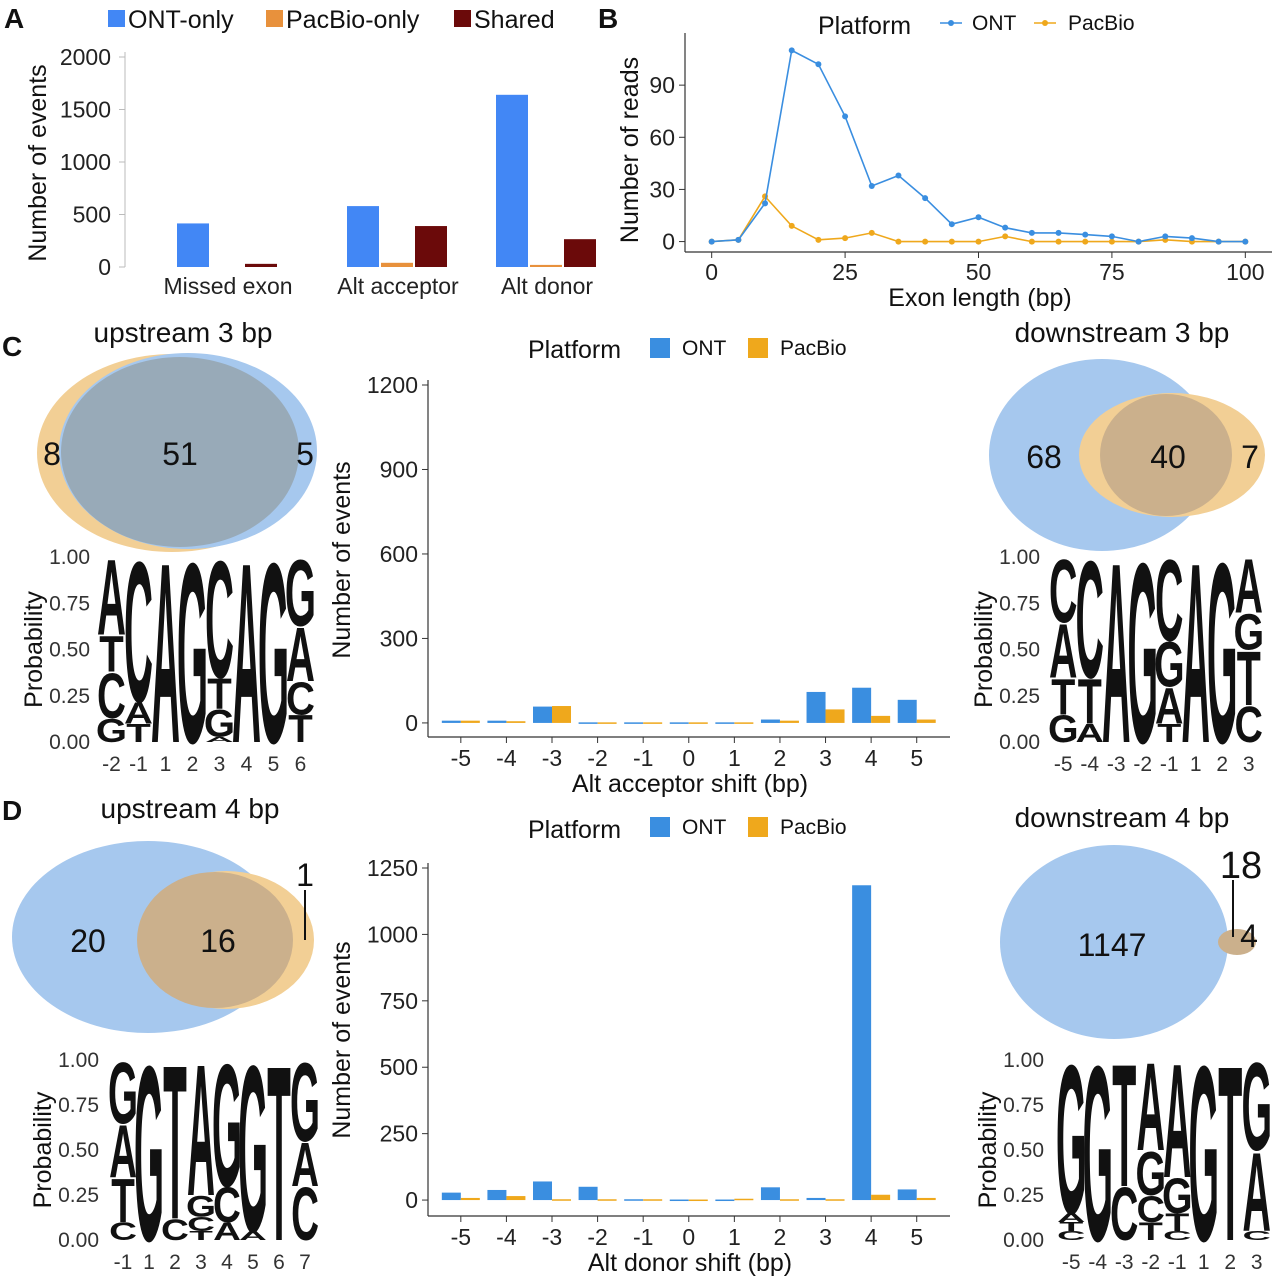 The image size is (1277, 1280). What do you see at coordinates (574, 830) in the screenshot?
I see `panel-d-legend-title: Platform` at bounding box center [574, 830].